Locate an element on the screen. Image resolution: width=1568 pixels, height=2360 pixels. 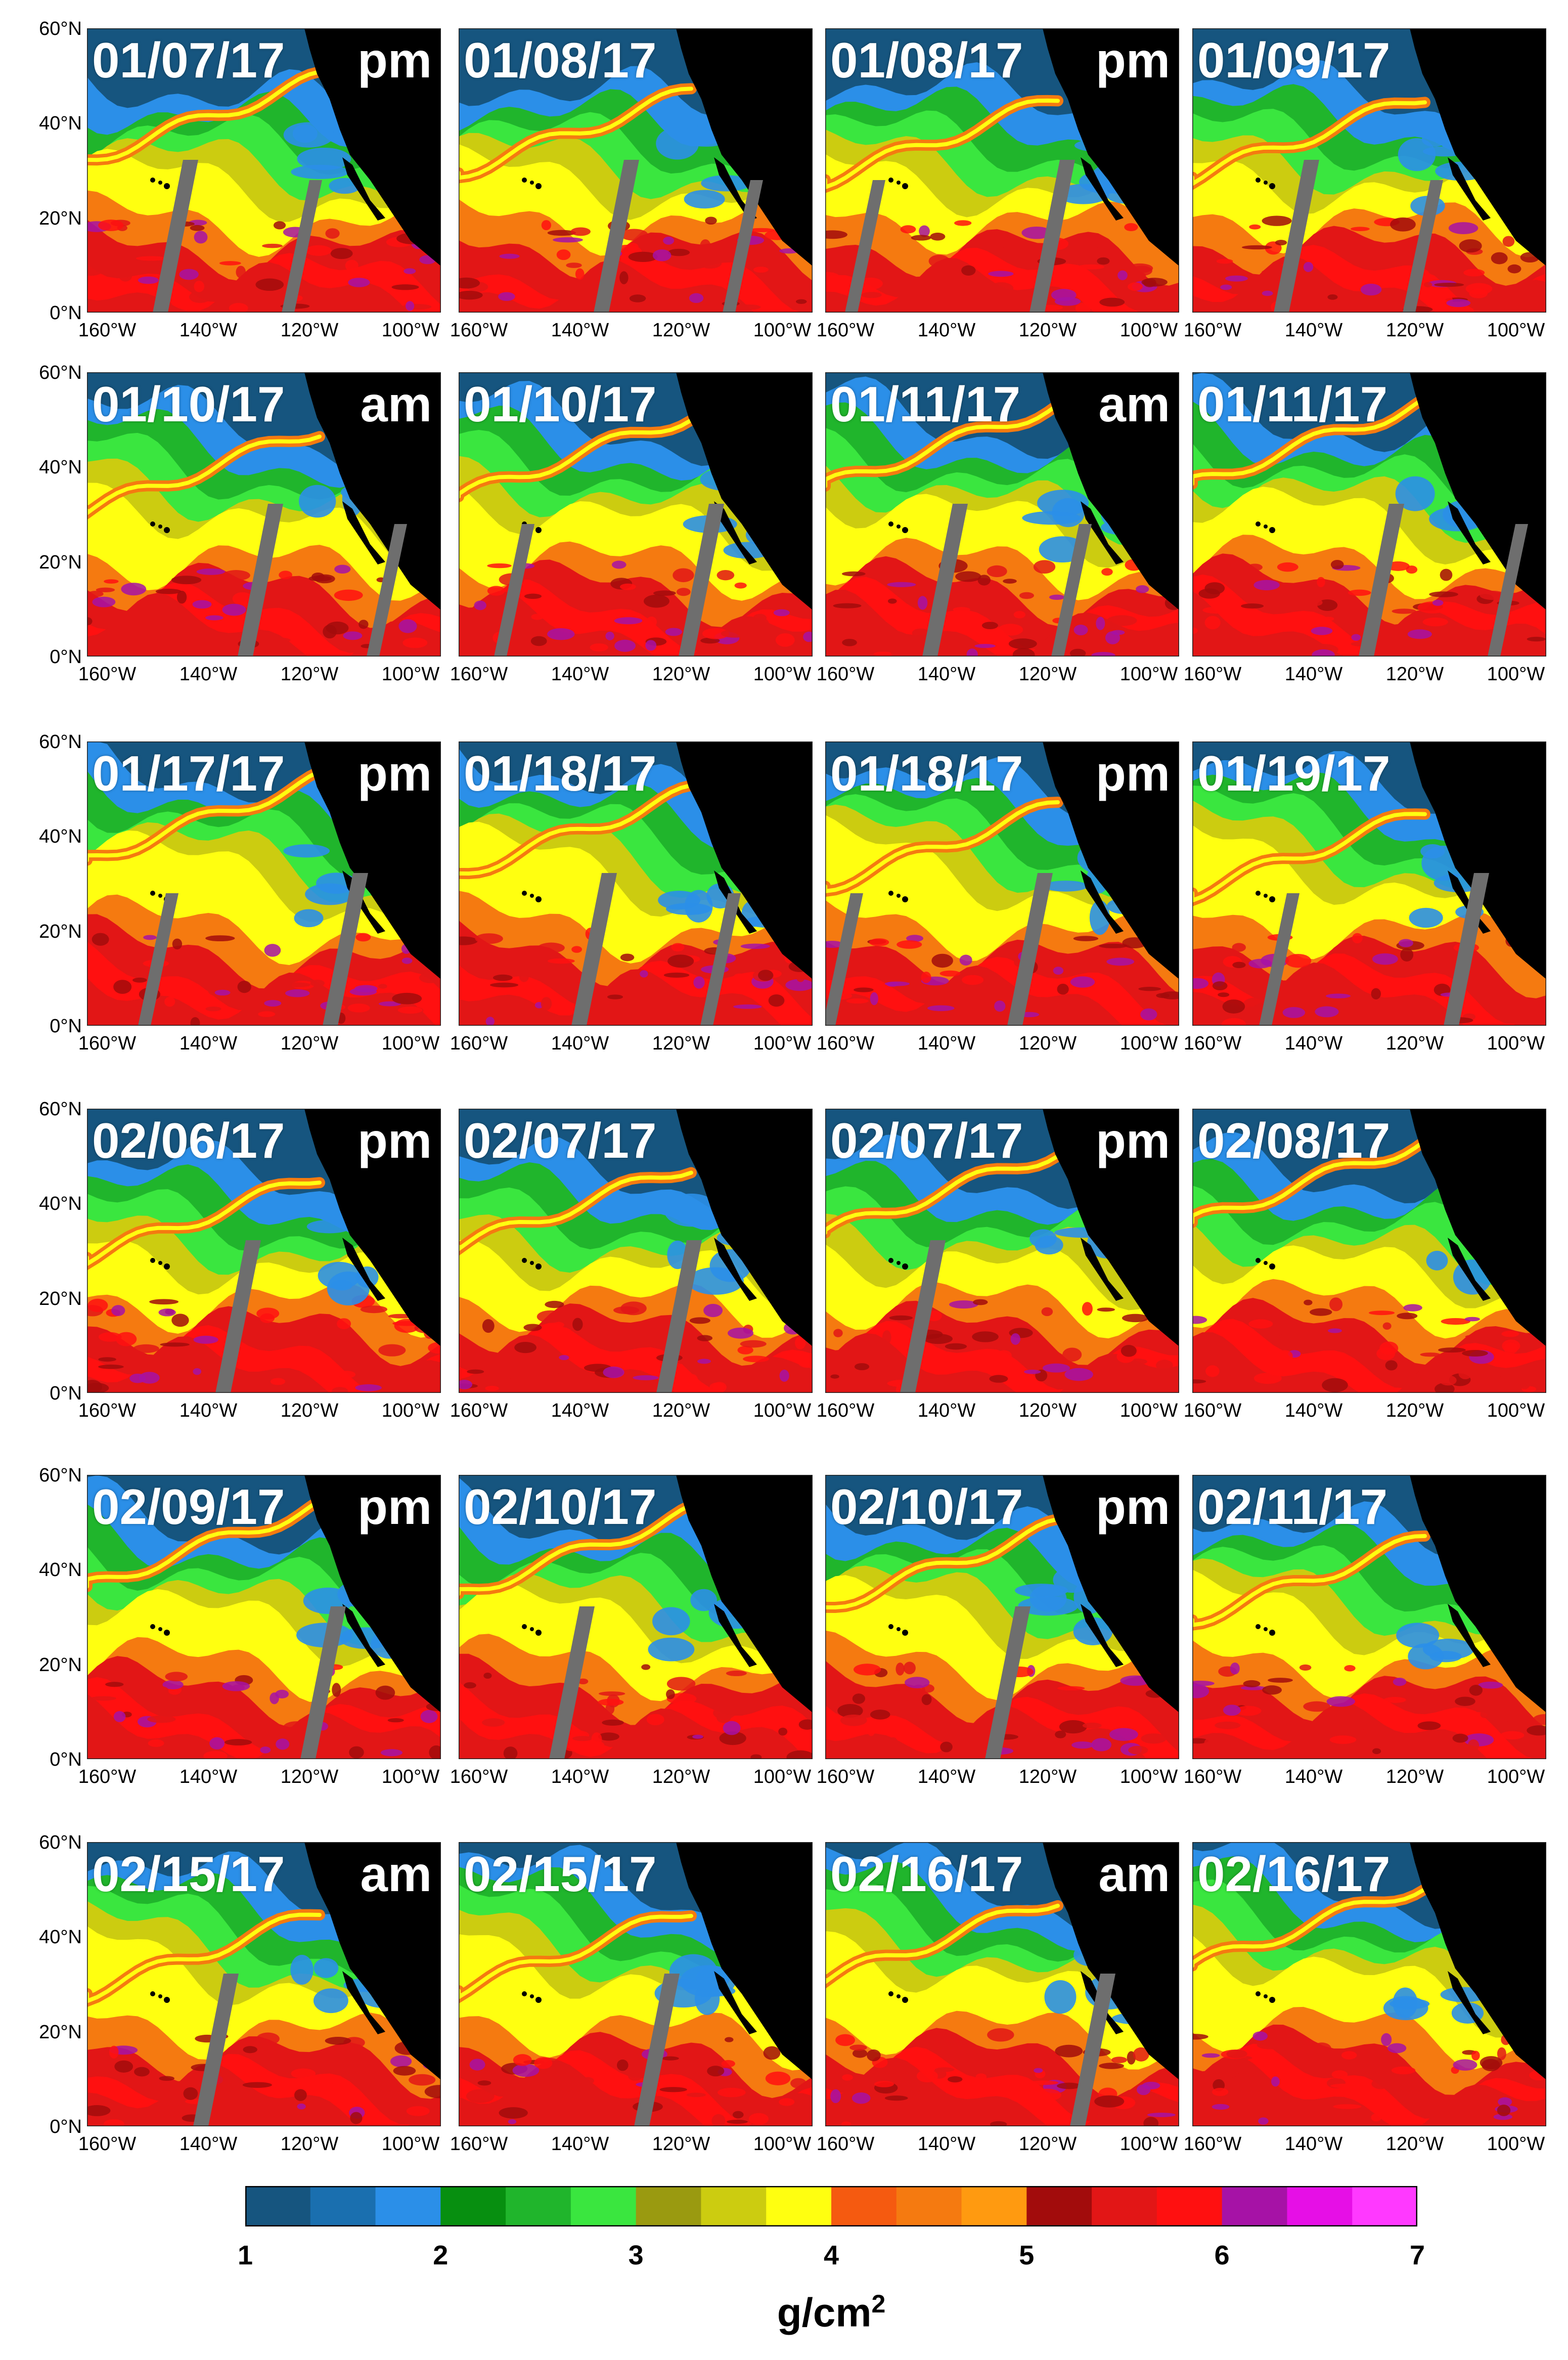
colorbar-tick-label: 7 is located at coordinates (1417, 2255).